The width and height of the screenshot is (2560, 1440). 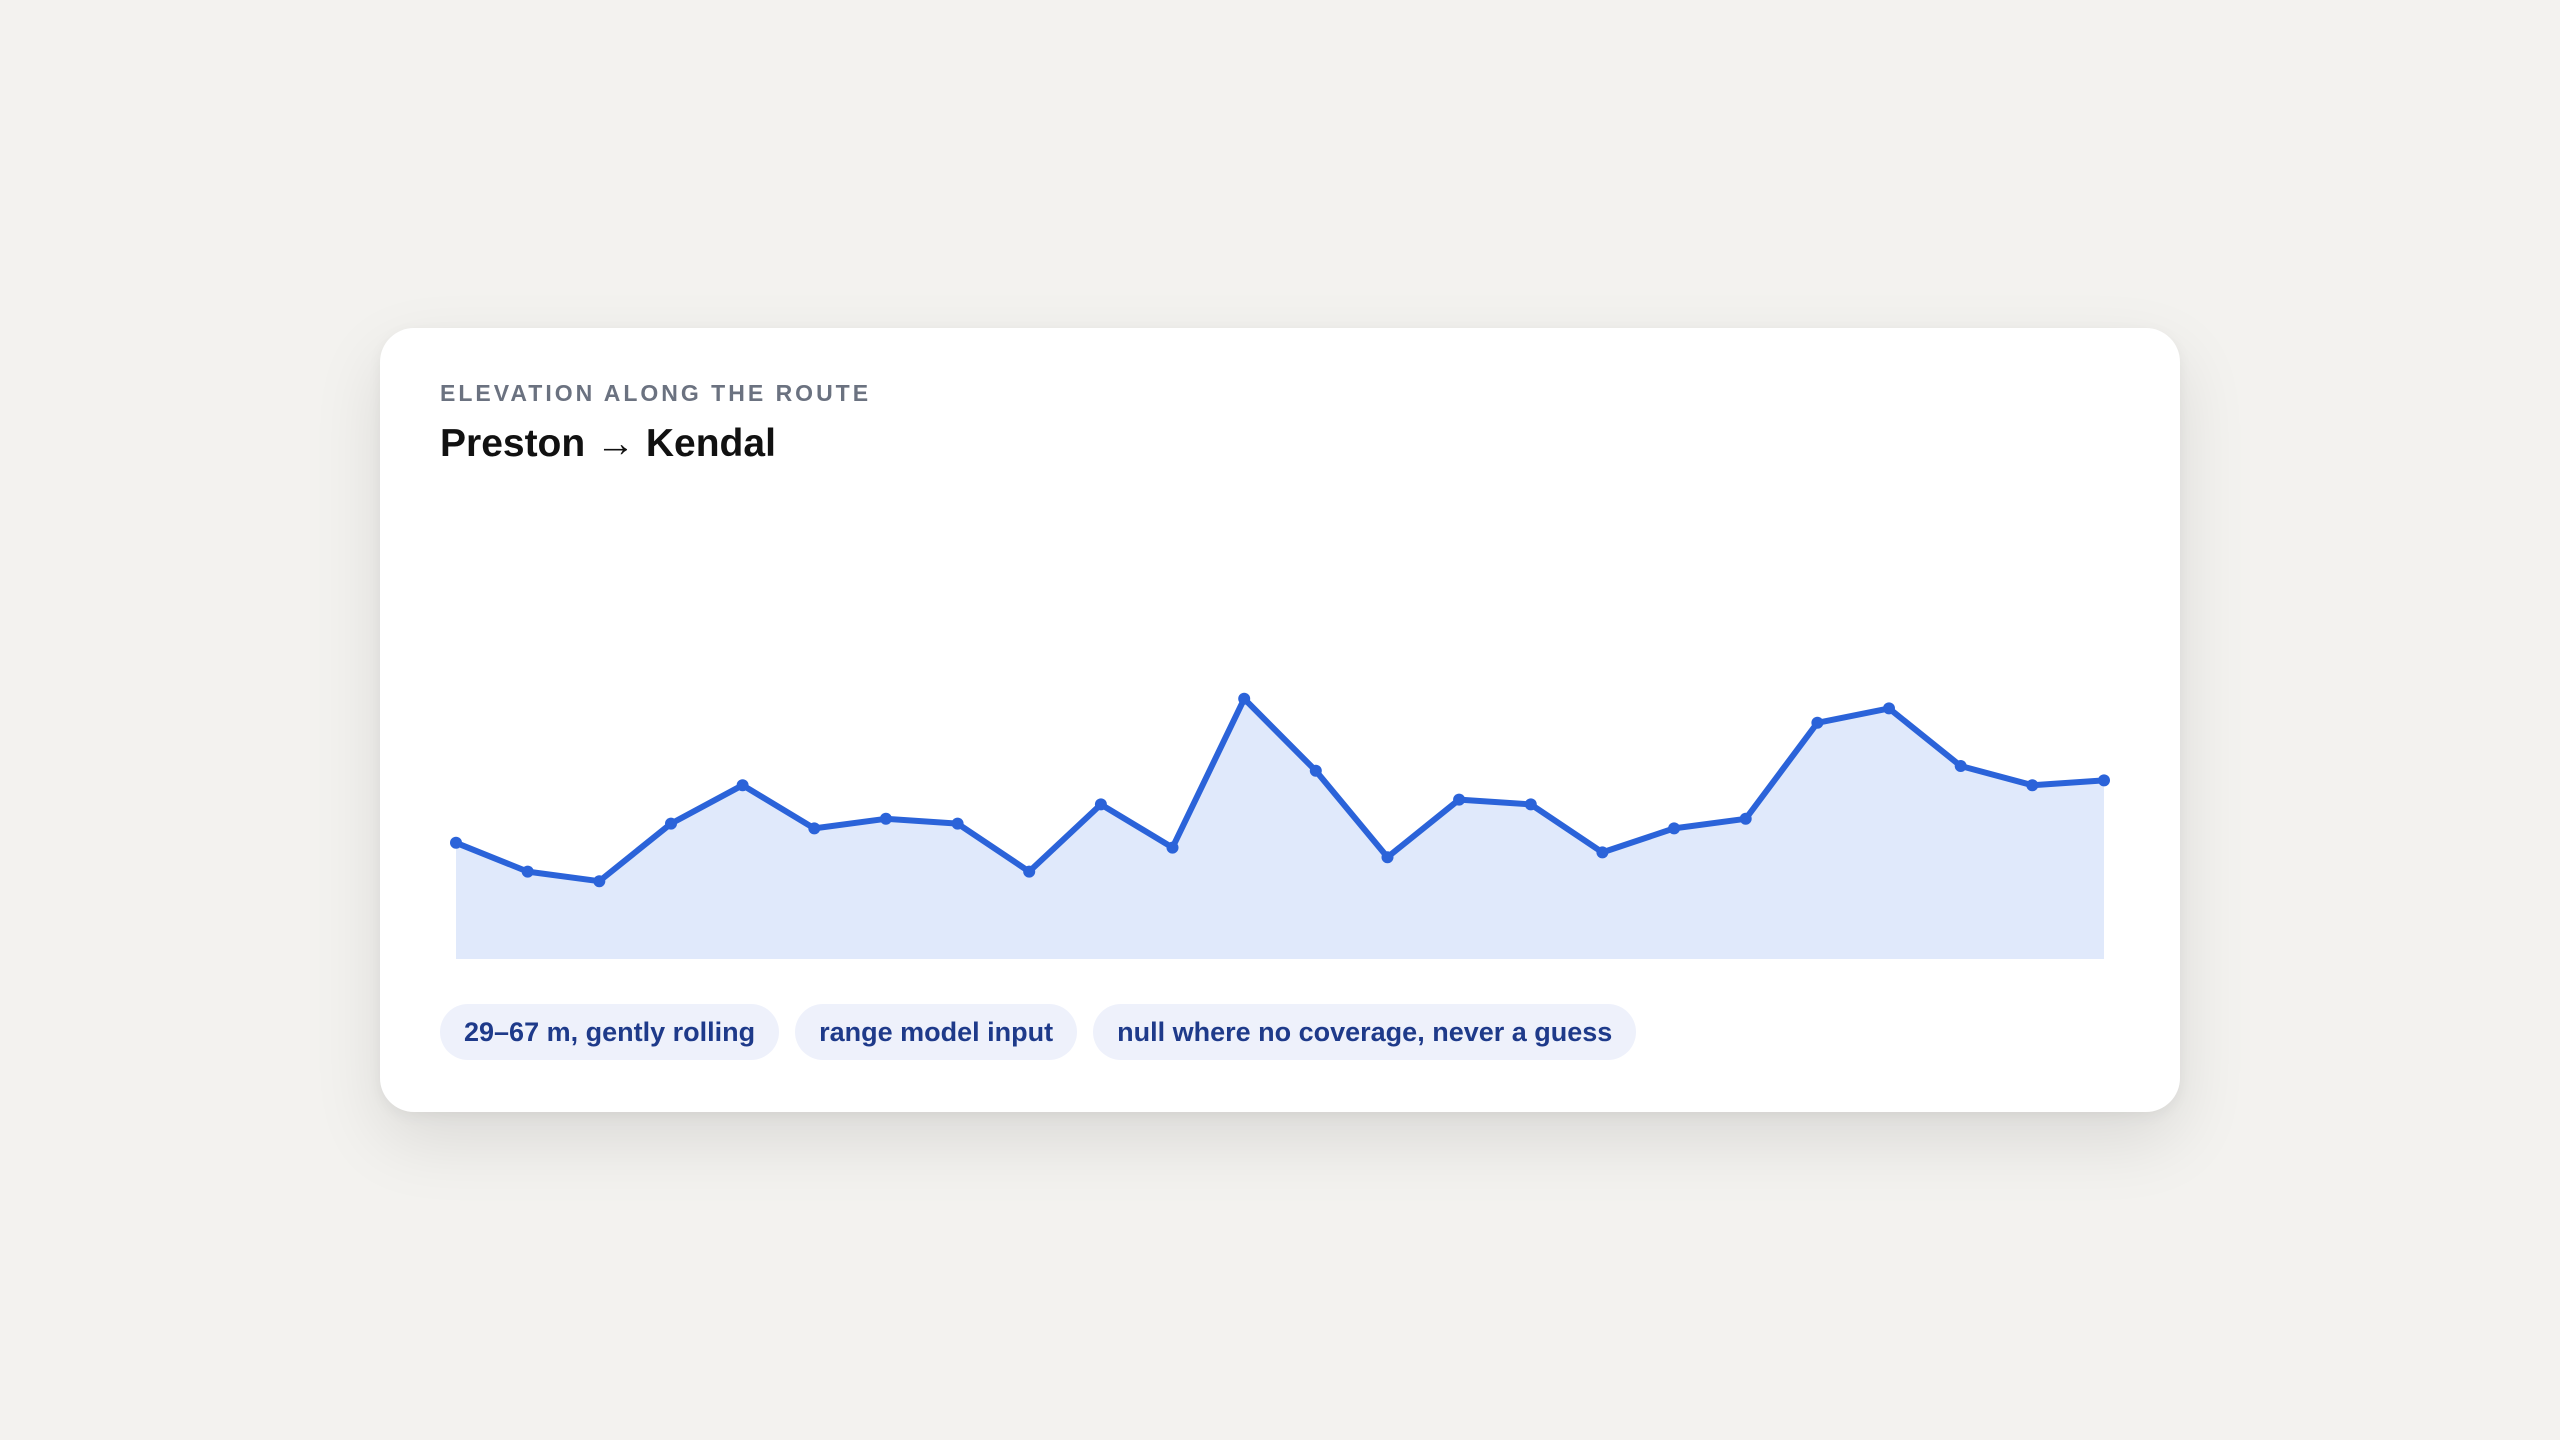 I want to click on card-title: Preston → Kendal, so click(x=608, y=443).